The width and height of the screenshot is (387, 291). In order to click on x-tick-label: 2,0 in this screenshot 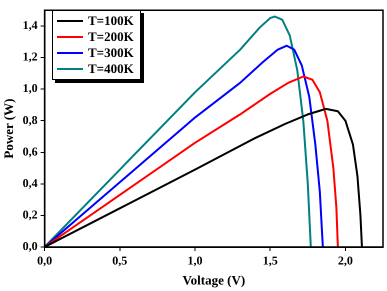, I will do `click(345, 260)`.